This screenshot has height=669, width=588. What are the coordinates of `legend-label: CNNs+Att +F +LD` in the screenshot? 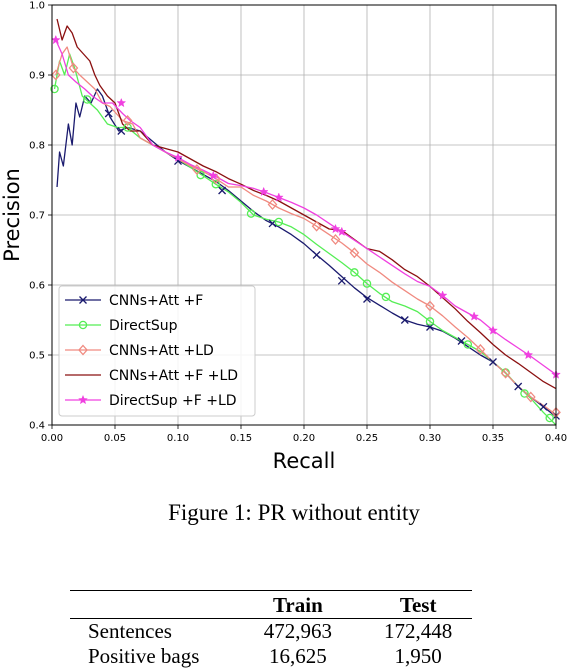 It's located at (173, 376).